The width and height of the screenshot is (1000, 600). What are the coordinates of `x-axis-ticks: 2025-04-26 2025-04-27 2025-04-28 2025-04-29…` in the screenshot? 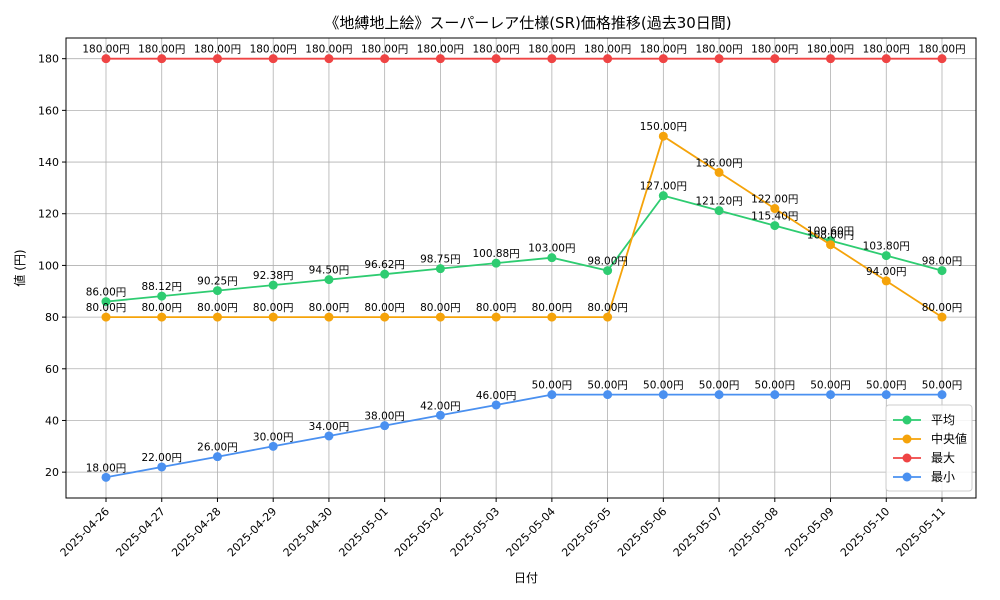 It's located at (503, 528).